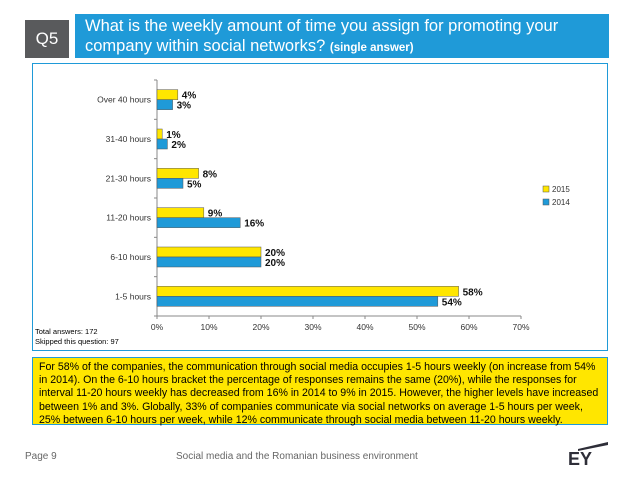 Image resolution: width=638 pixels, height=479 pixels. What do you see at coordinates (128, 139) in the screenshot?
I see `category-label: 31-40 hours` at bounding box center [128, 139].